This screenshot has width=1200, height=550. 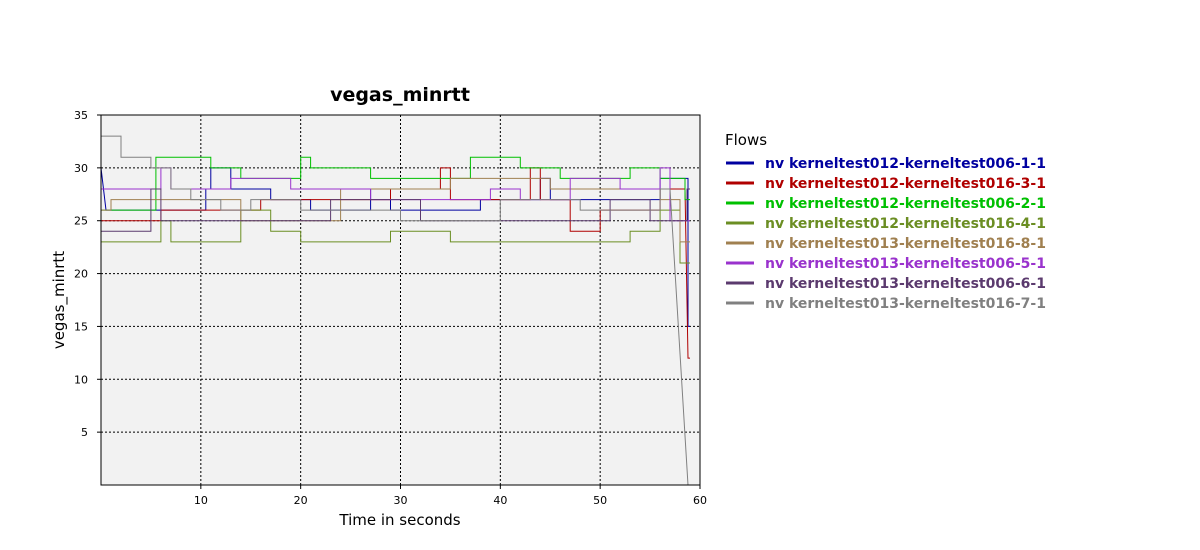 What do you see at coordinates (700, 500) in the screenshot?
I see `x-tick-label: 60` at bounding box center [700, 500].